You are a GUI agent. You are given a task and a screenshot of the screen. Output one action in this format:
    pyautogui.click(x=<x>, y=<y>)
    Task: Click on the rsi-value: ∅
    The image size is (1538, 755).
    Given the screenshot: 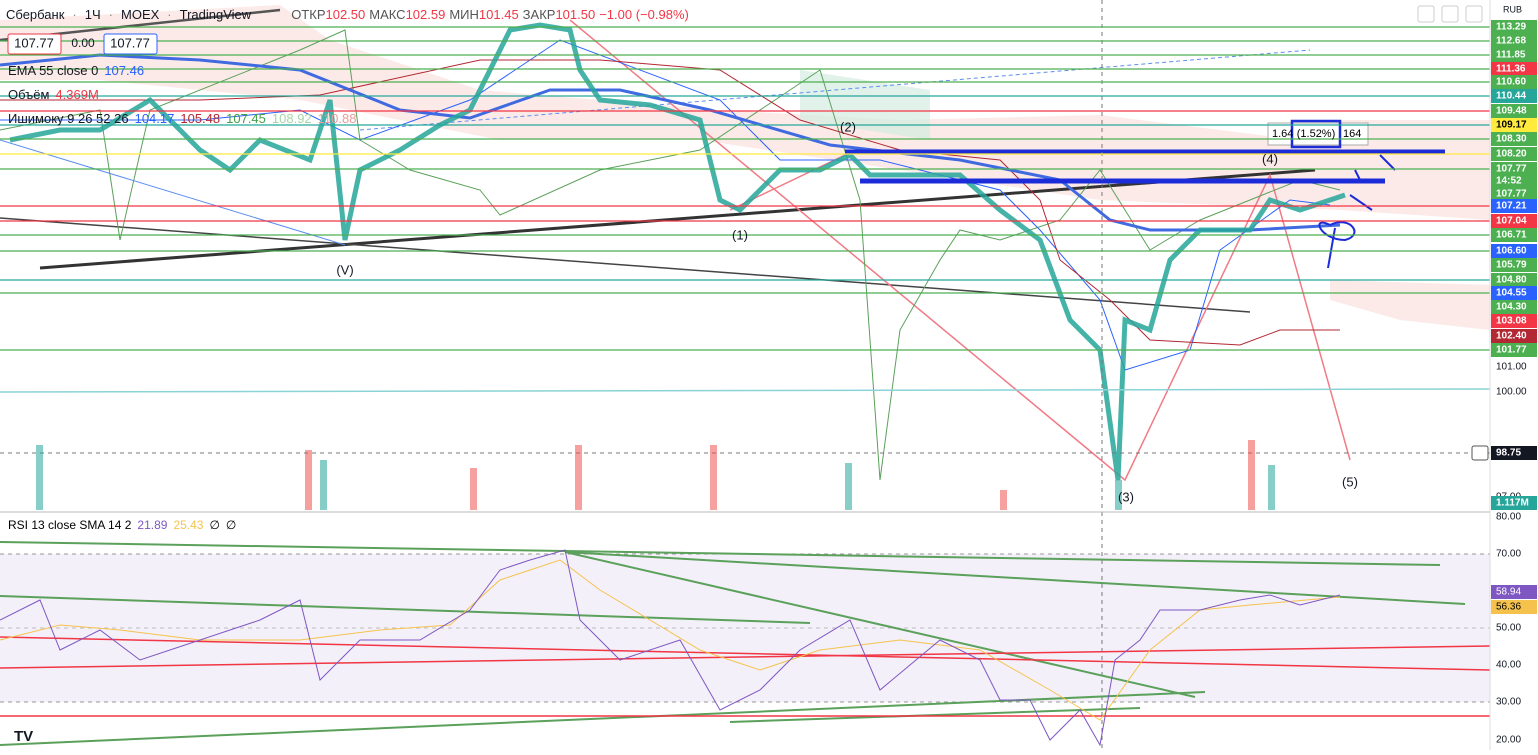 What is the action you would take?
    pyautogui.click(x=214, y=525)
    